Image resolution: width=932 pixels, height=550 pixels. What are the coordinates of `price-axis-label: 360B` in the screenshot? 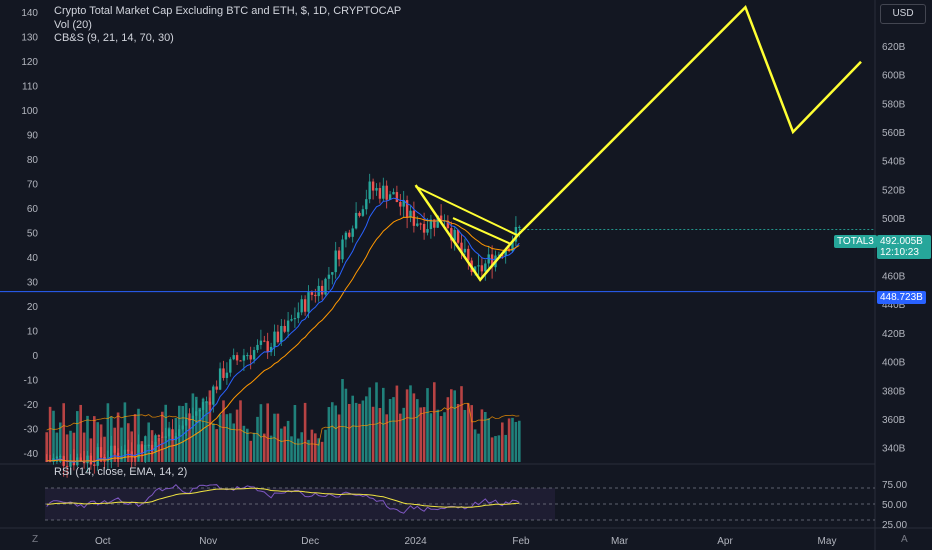 It's located at (894, 420).